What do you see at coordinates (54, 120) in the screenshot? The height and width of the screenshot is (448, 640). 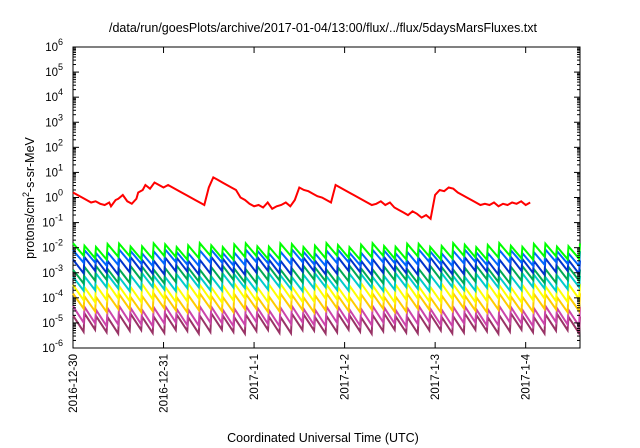 I see `y-tick-label: 10³` at bounding box center [54, 120].